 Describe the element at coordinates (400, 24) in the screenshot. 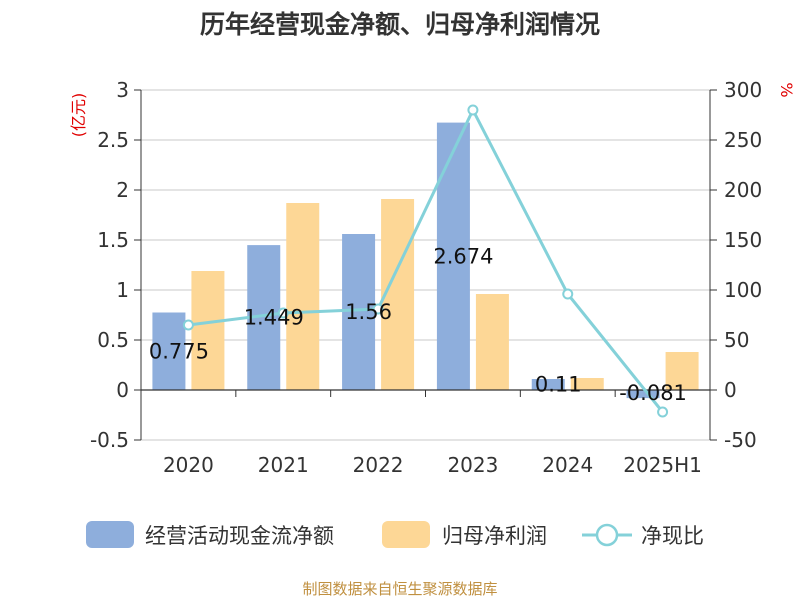

I see `chart-title: 历年经营现金净额、归母净利润情况` at that location.